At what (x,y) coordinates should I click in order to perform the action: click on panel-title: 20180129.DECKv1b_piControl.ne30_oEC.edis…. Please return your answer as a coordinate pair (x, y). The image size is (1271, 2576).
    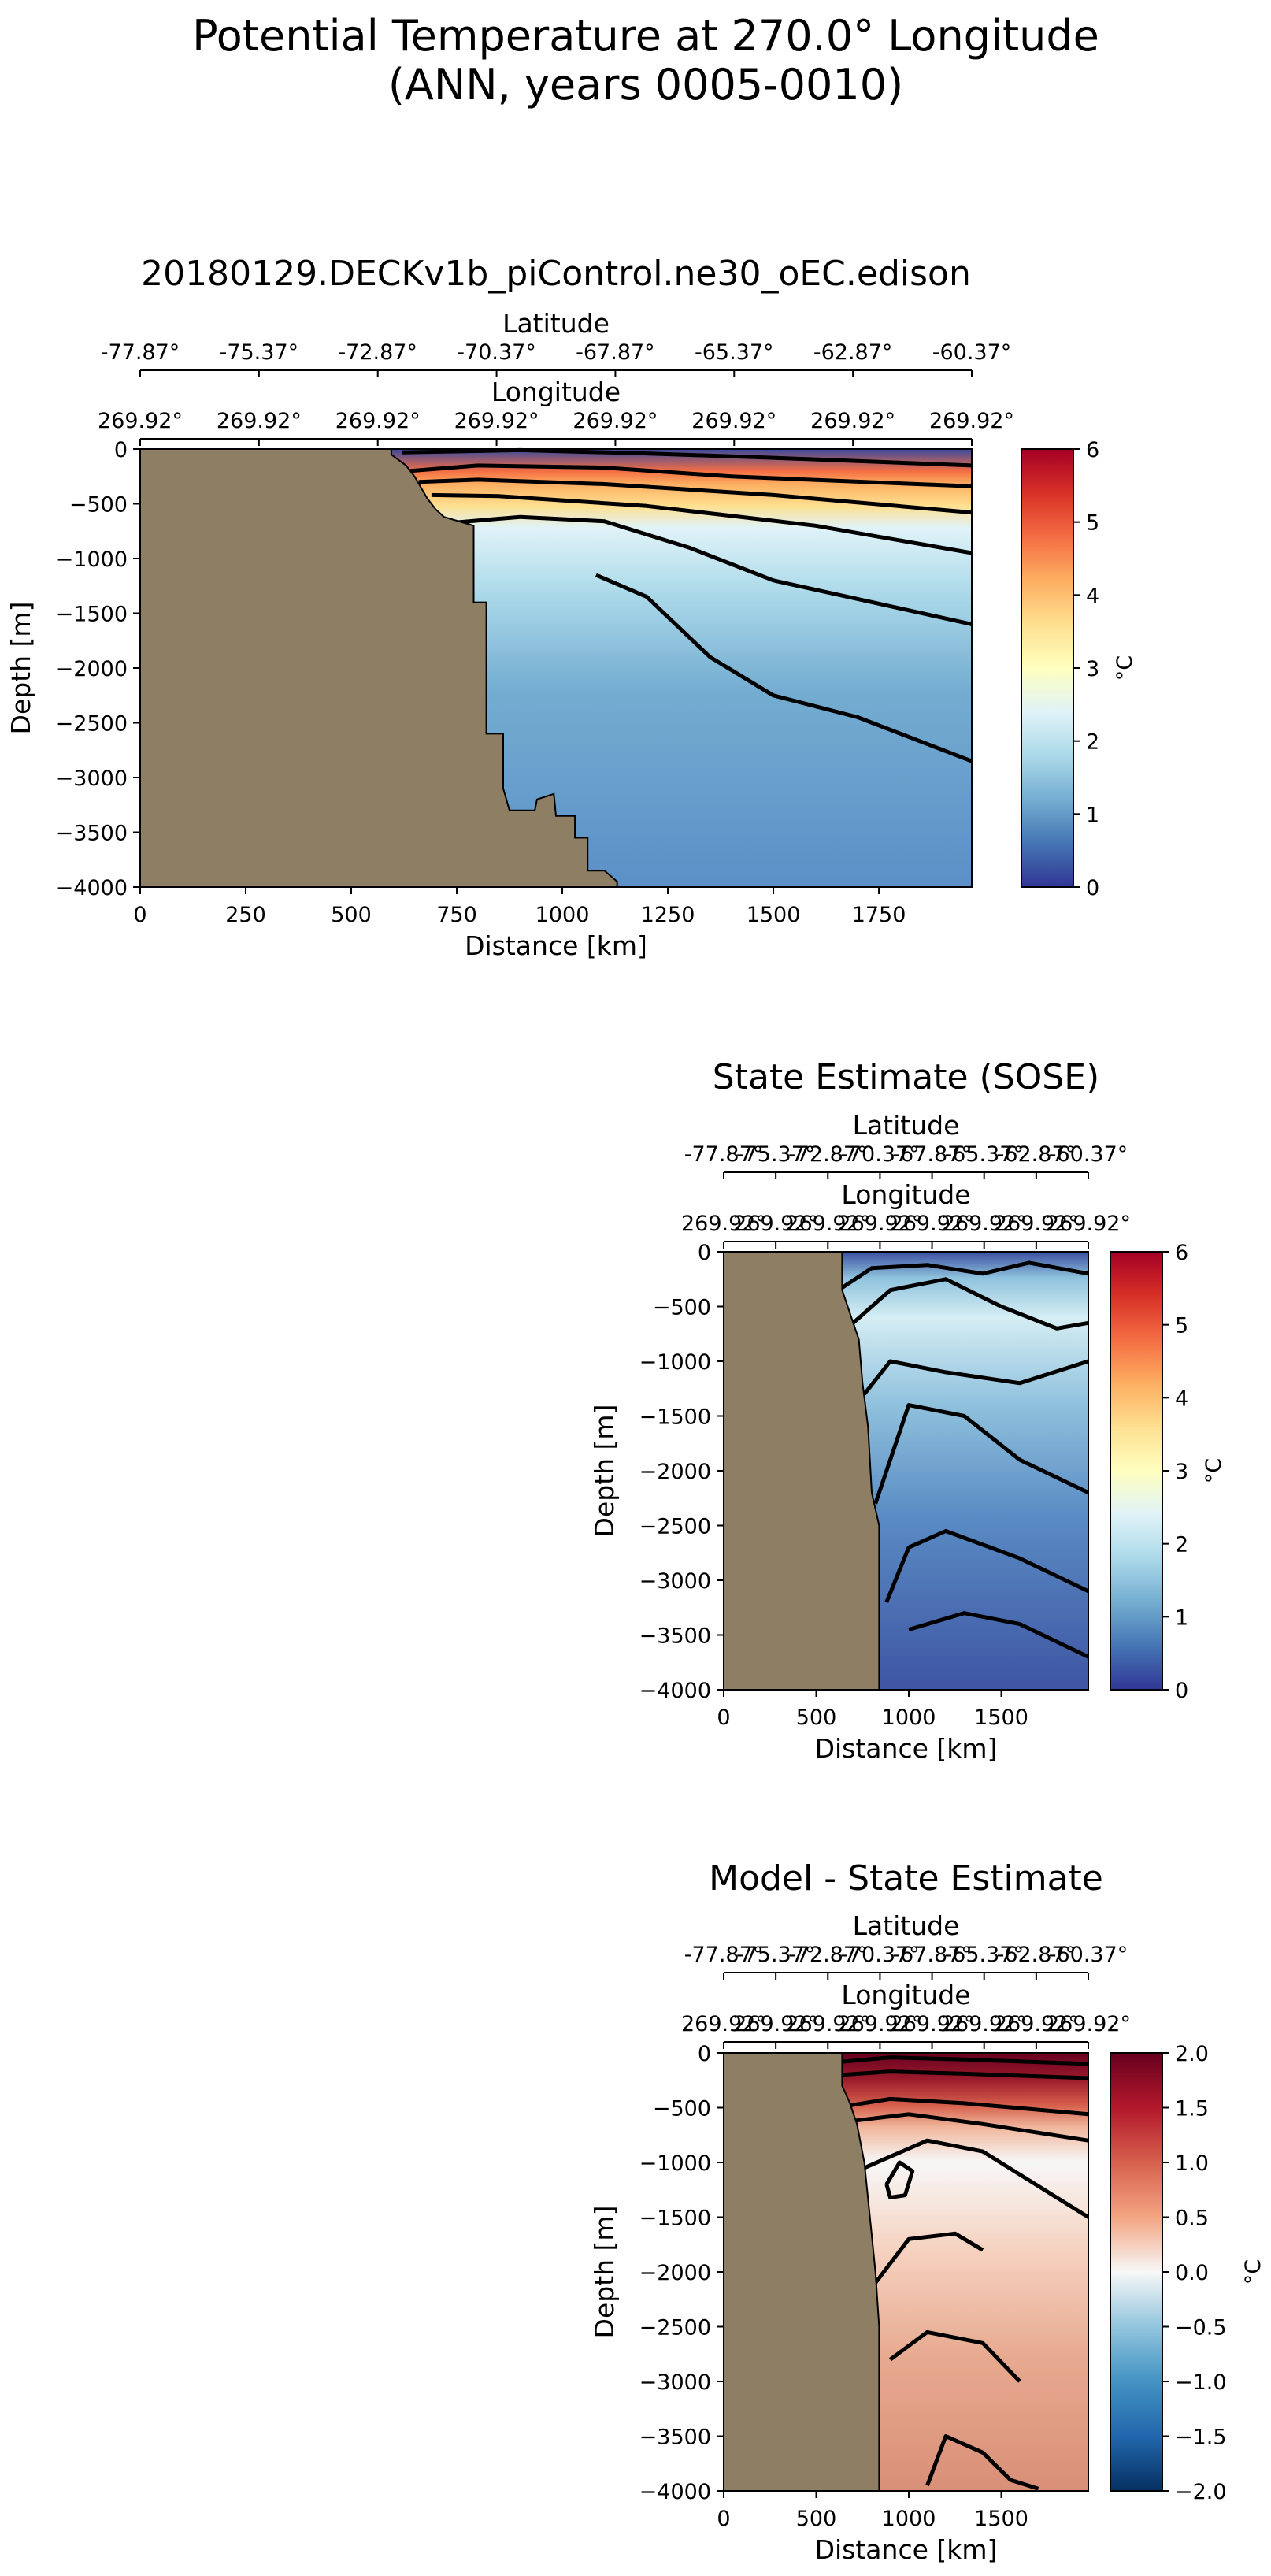
    Looking at the image, I should click on (556, 274).